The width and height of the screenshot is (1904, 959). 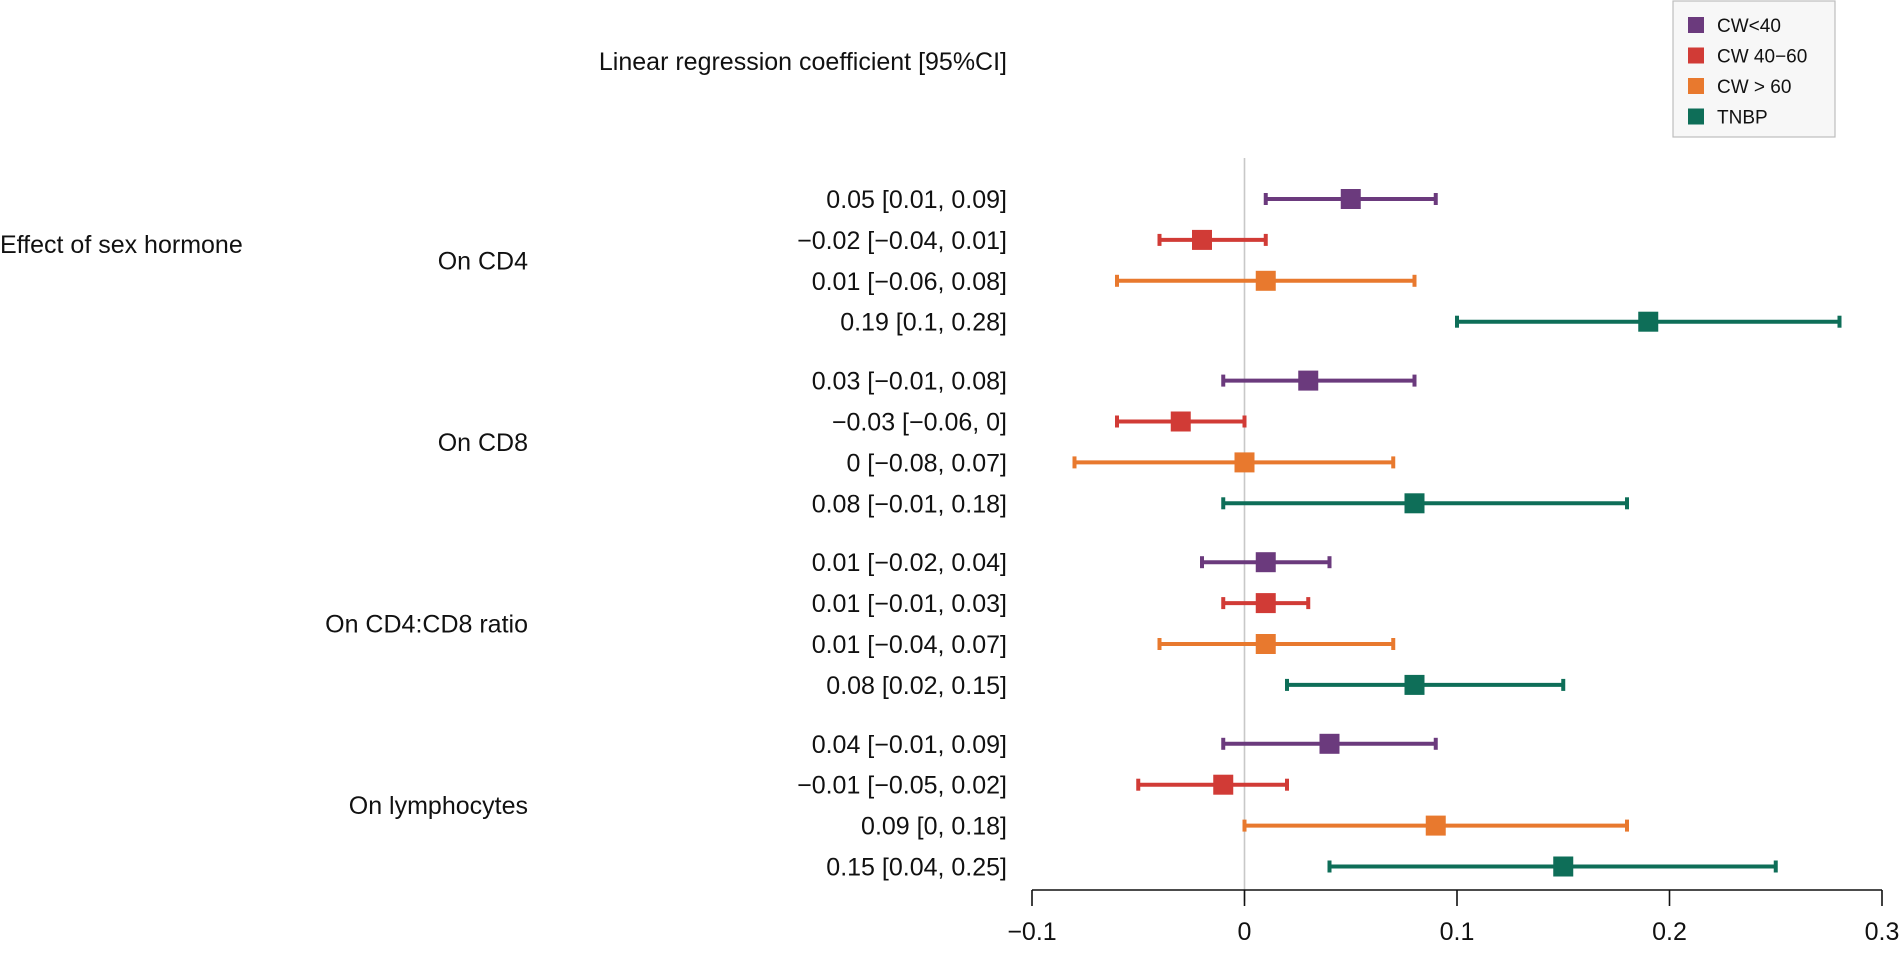 I want to click on estimate-label: 0.04 [−0.01, 0.09], so click(x=909, y=745).